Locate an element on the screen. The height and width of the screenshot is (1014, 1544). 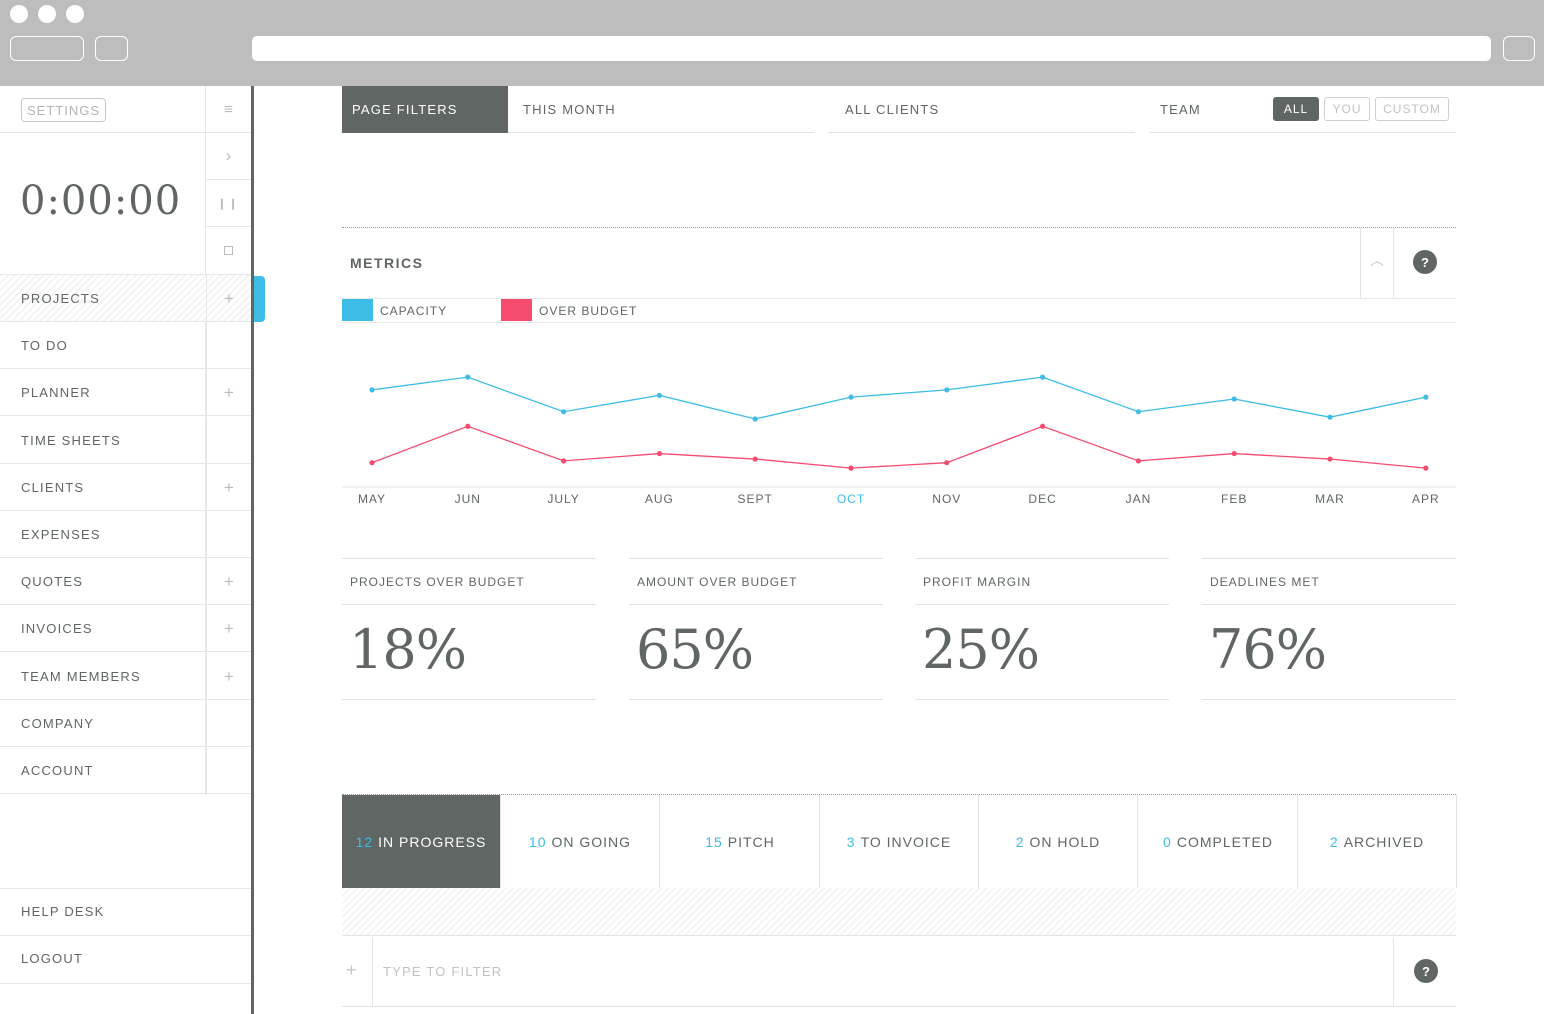
status-tab-completed: 0 COMPLETED is located at coordinates (1218, 841).